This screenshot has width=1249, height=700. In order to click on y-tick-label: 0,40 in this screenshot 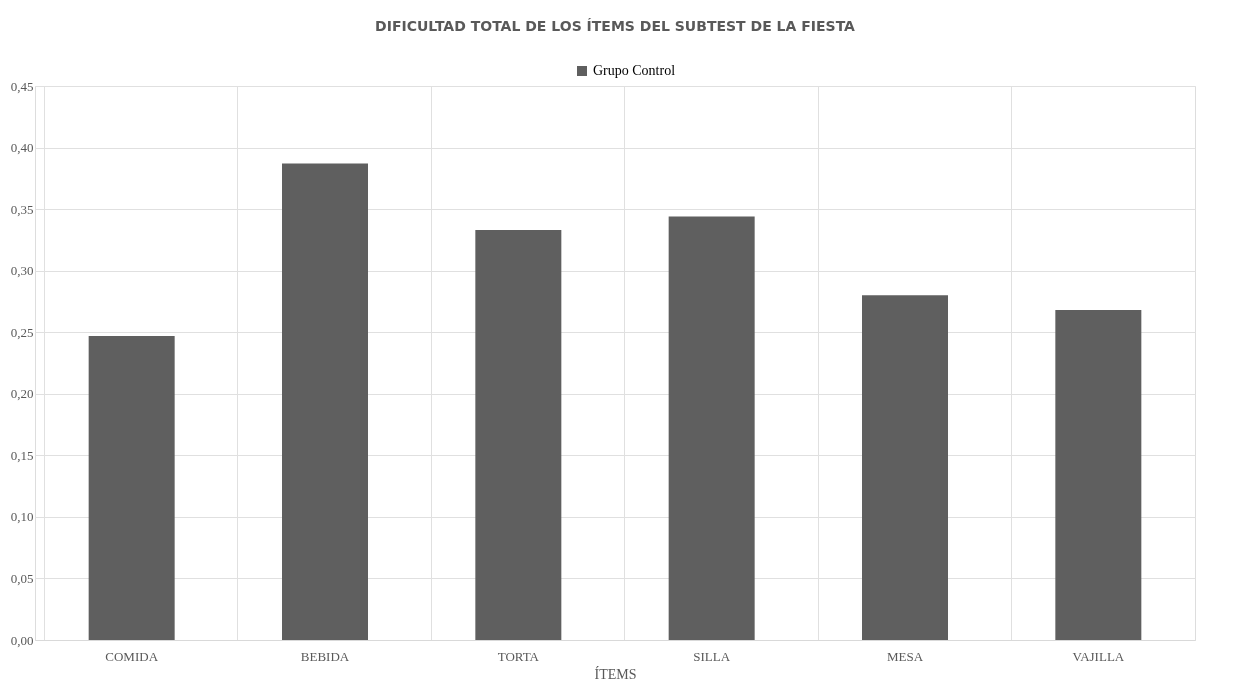, I will do `click(22, 148)`.